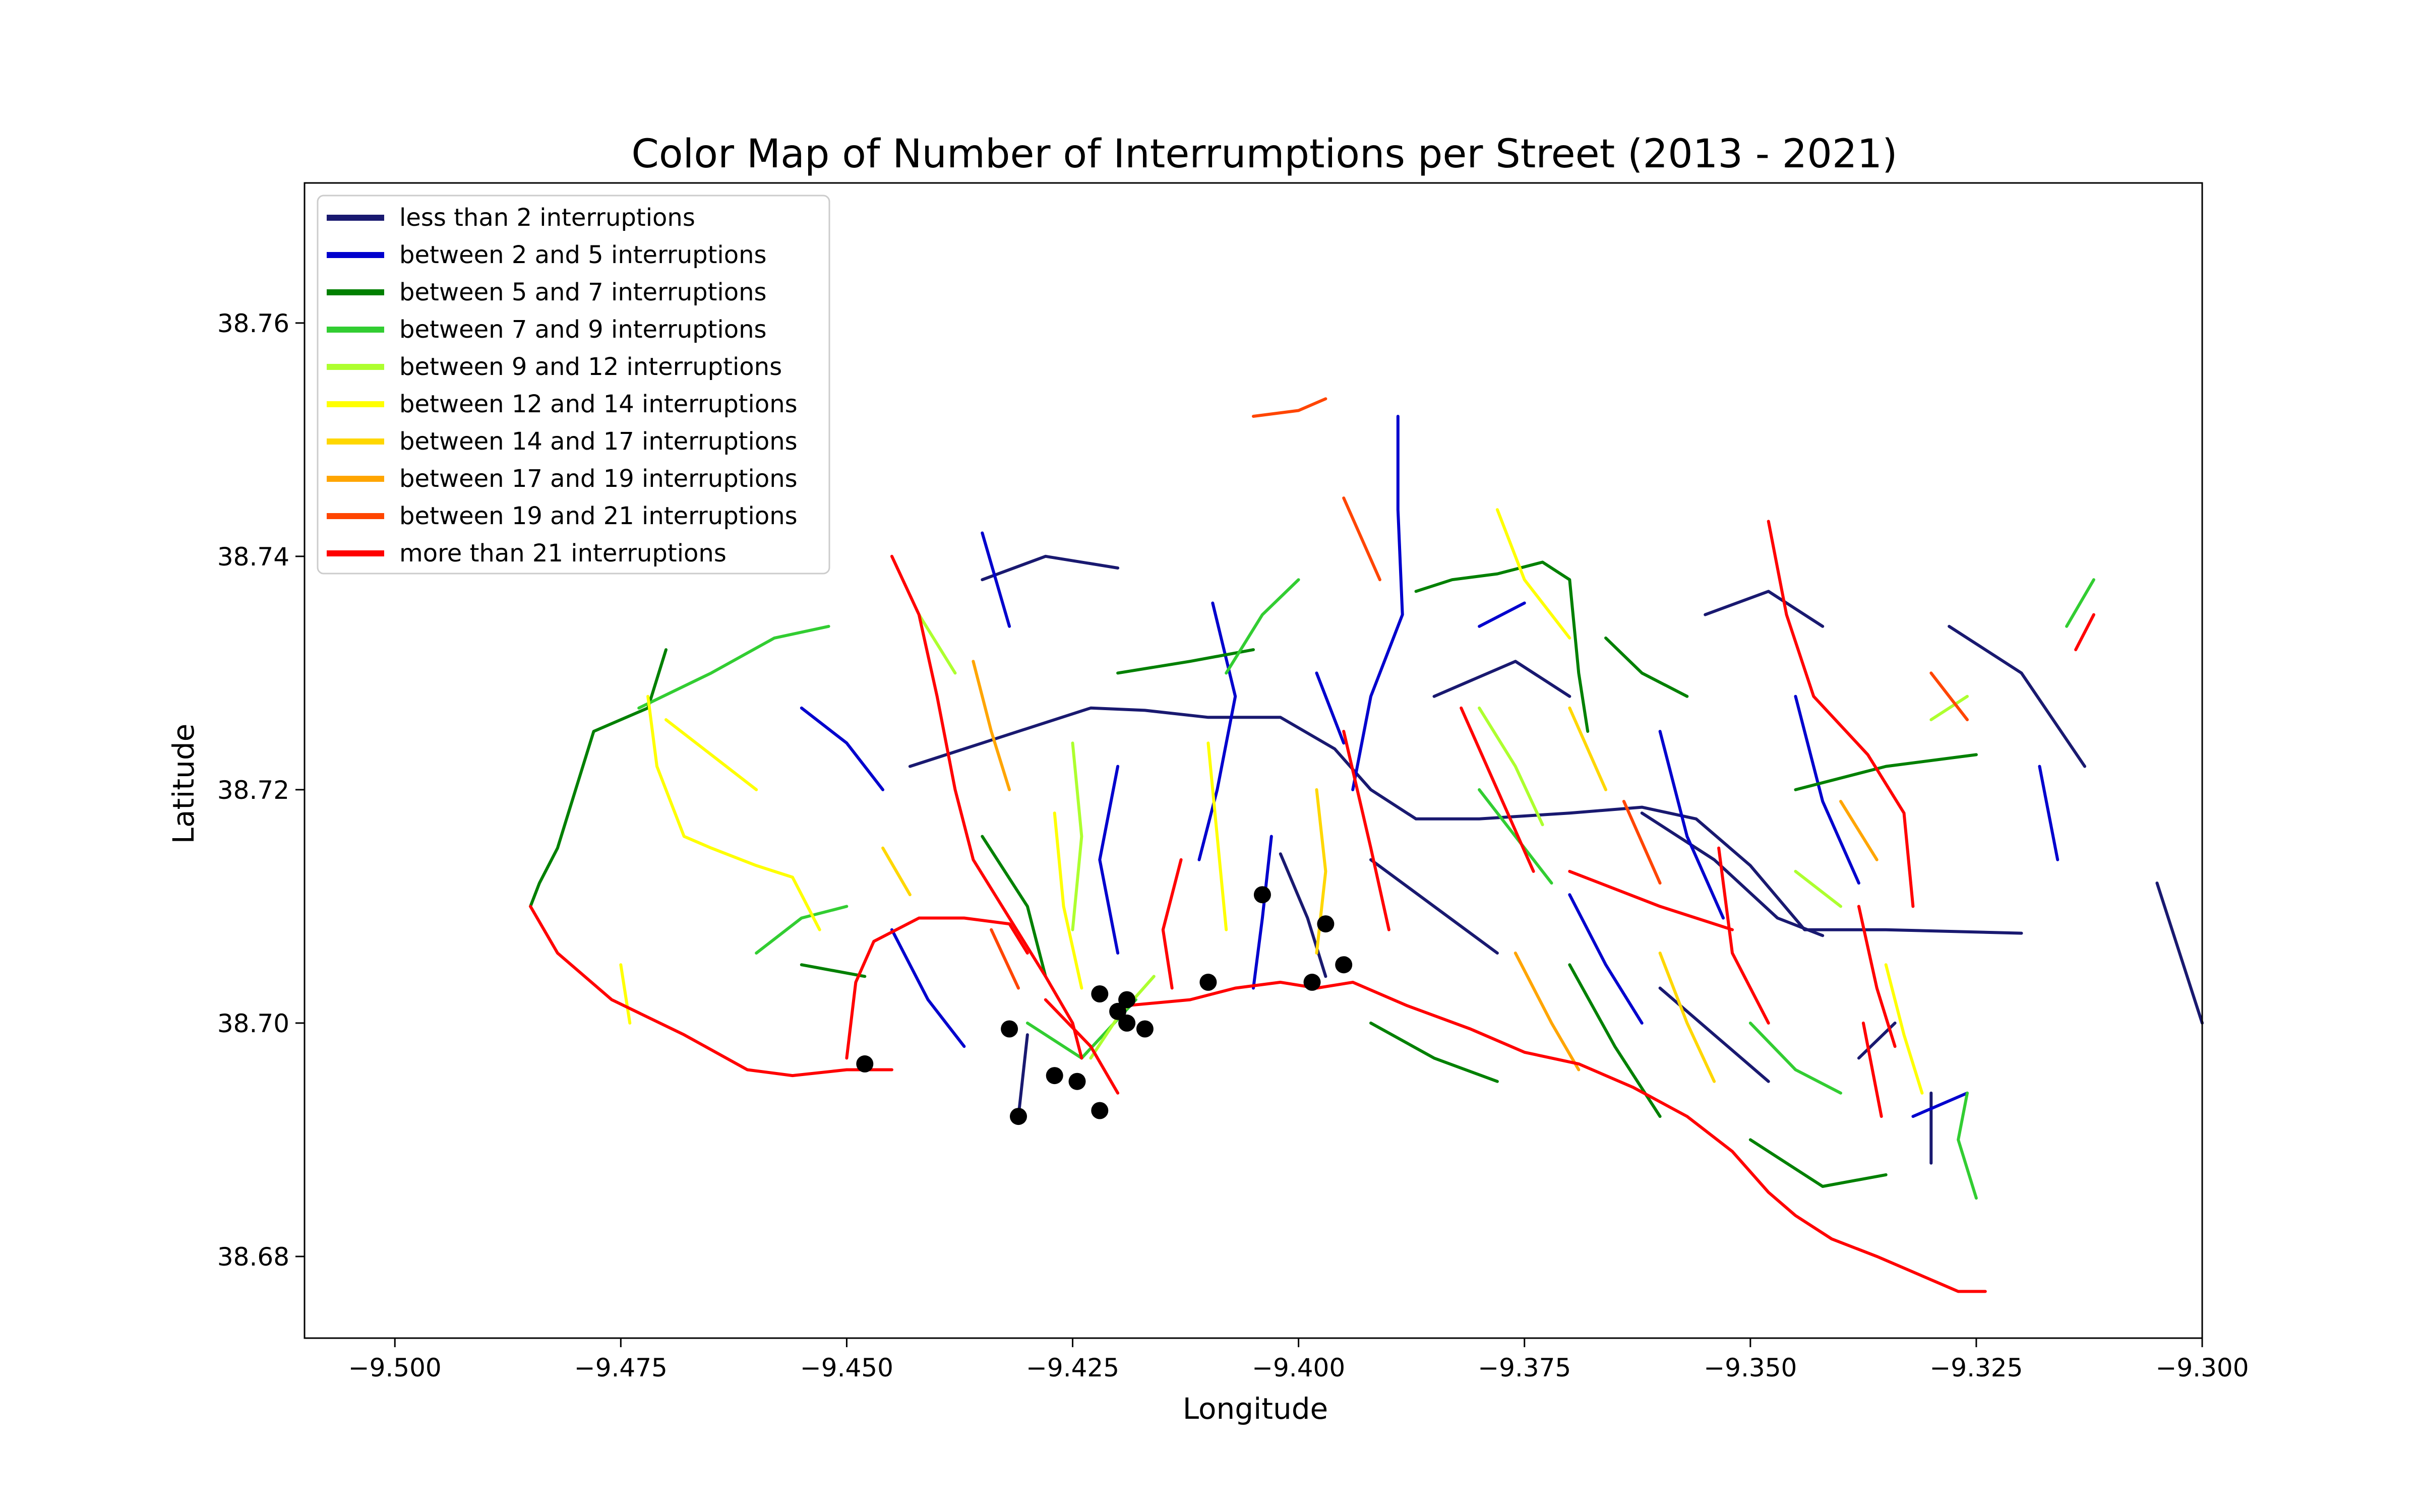 The width and height of the screenshot is (2420, 1512). What do you see at coordinates (1976, 1368) in the screenshot?
I see `x-tick-label-8: −9.325` at bounding box center [1976, 1368].